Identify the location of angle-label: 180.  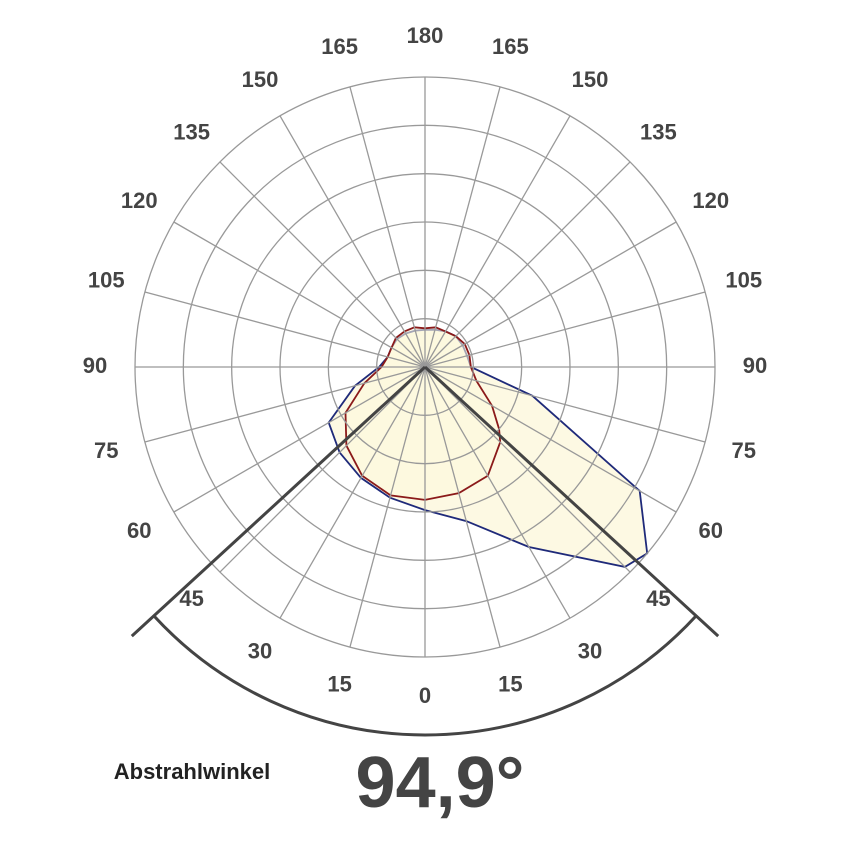
(425, 35).